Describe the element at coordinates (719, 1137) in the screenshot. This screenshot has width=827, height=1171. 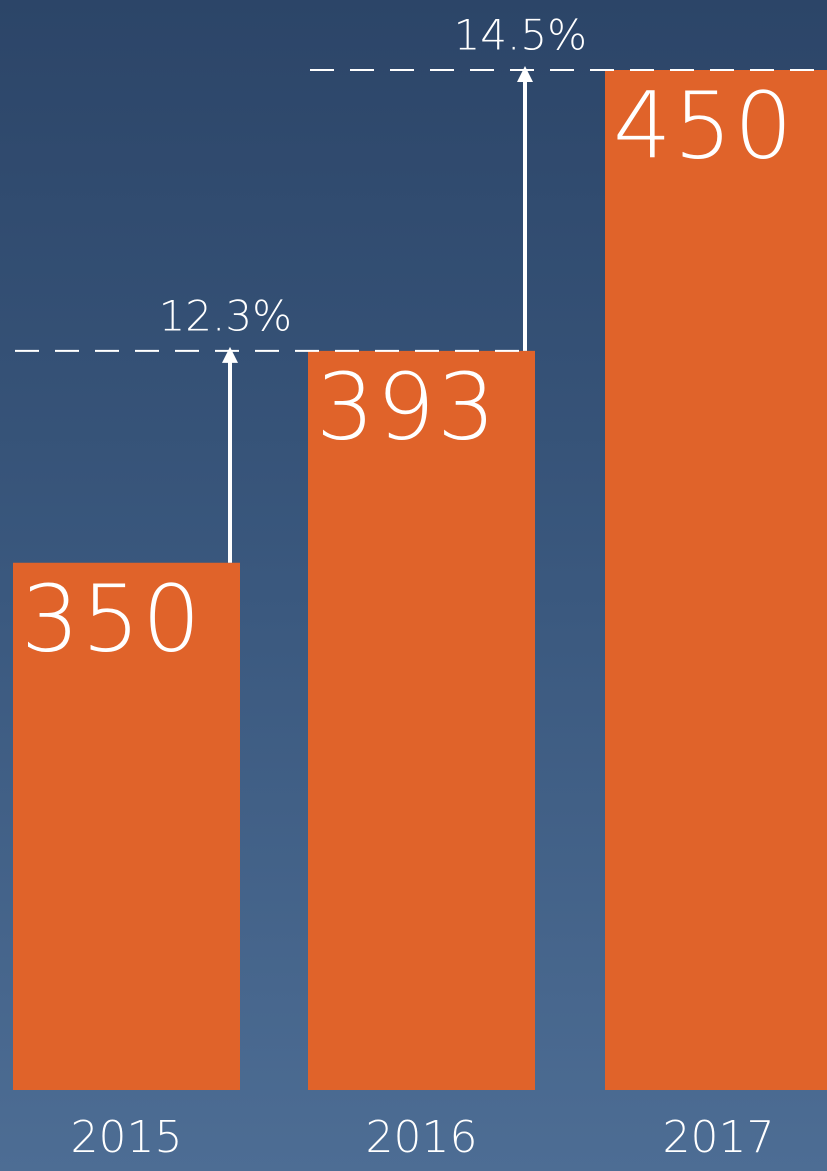
I see `x-tick-label: 2017` at that location.